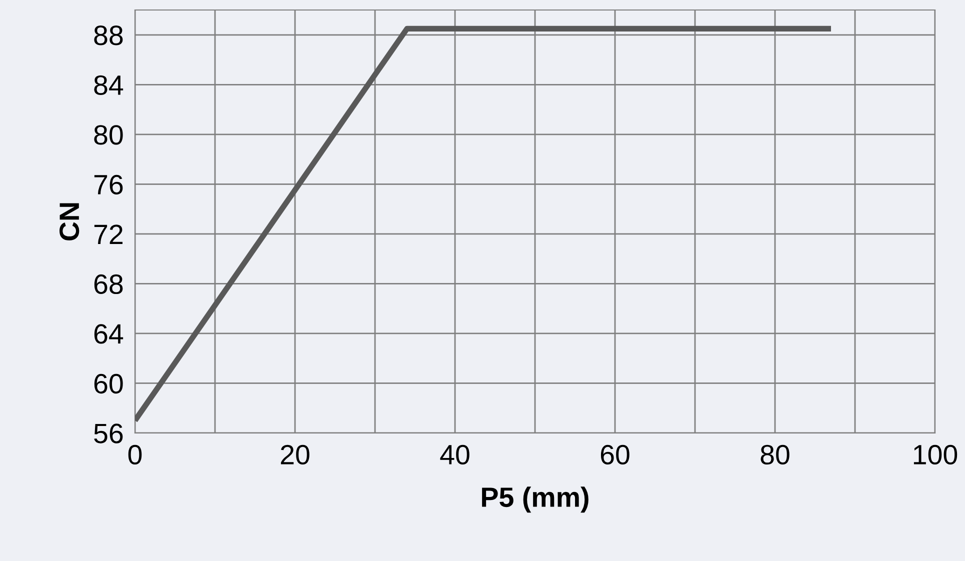  I want to click on x-tick-label: 100, so click(936, 454).